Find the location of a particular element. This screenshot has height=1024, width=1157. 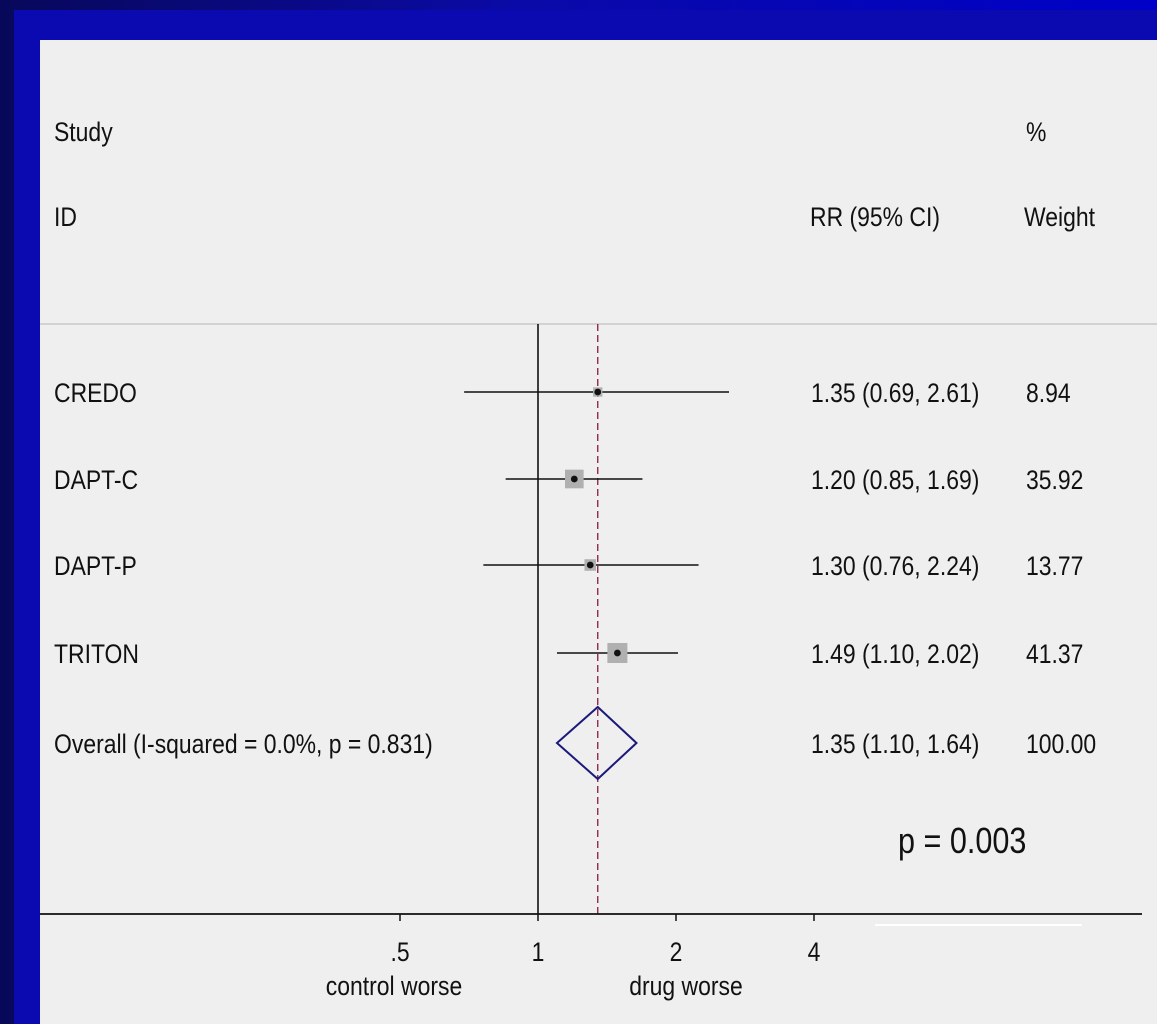

study-label: DAPT-C is located at coordinates (96, 480).